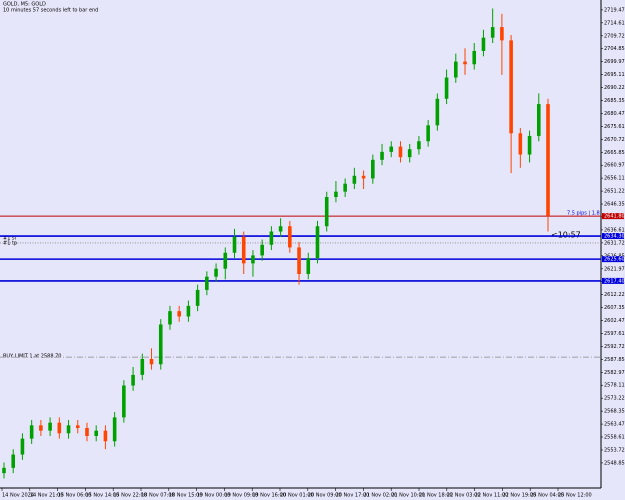  I want to click on y-tick-label: 2631.72, so click(614, 243).